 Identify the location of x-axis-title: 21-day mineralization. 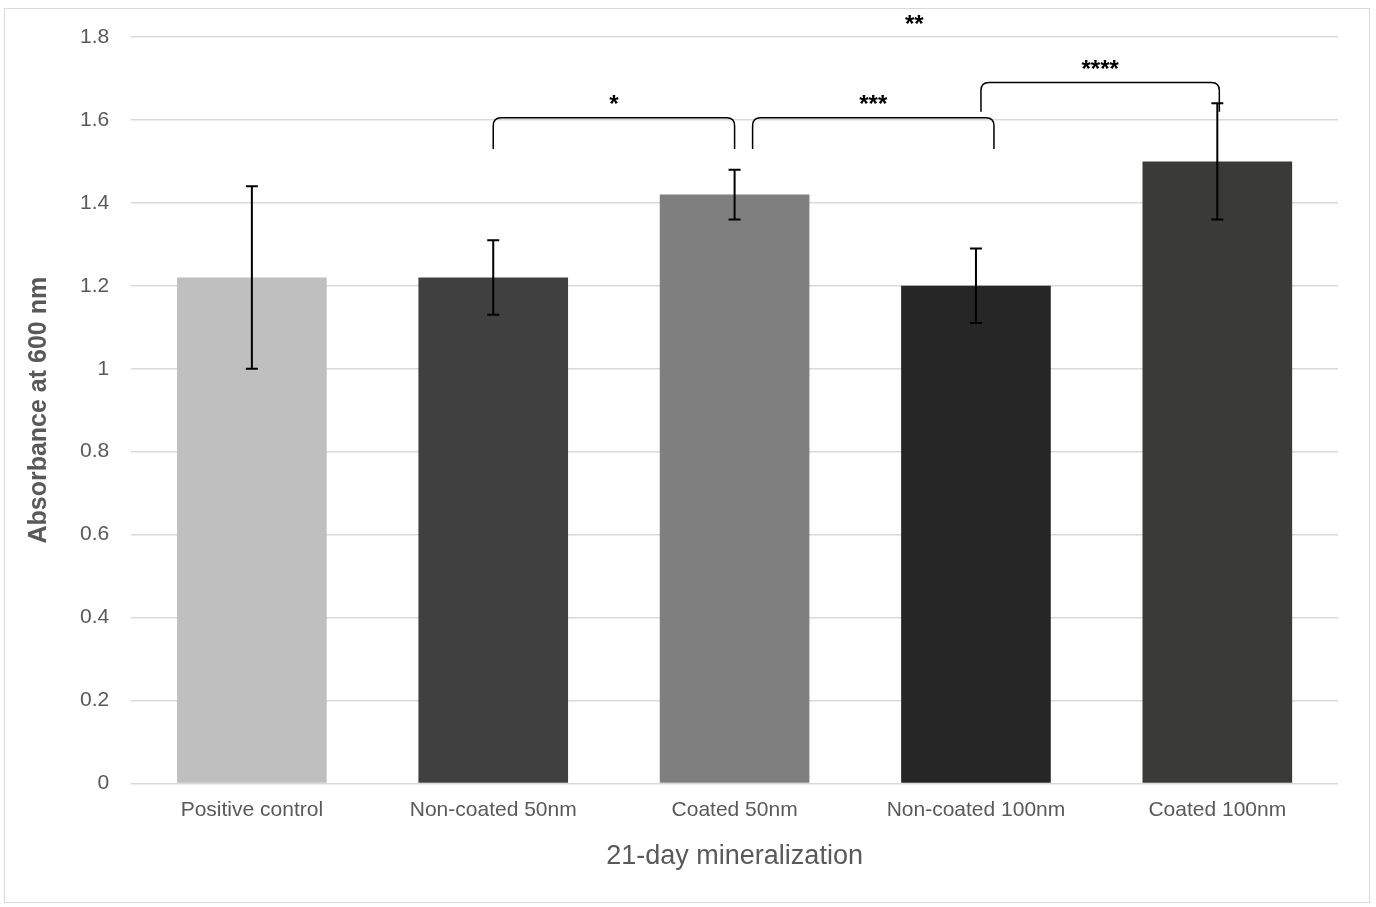
(734, 855).